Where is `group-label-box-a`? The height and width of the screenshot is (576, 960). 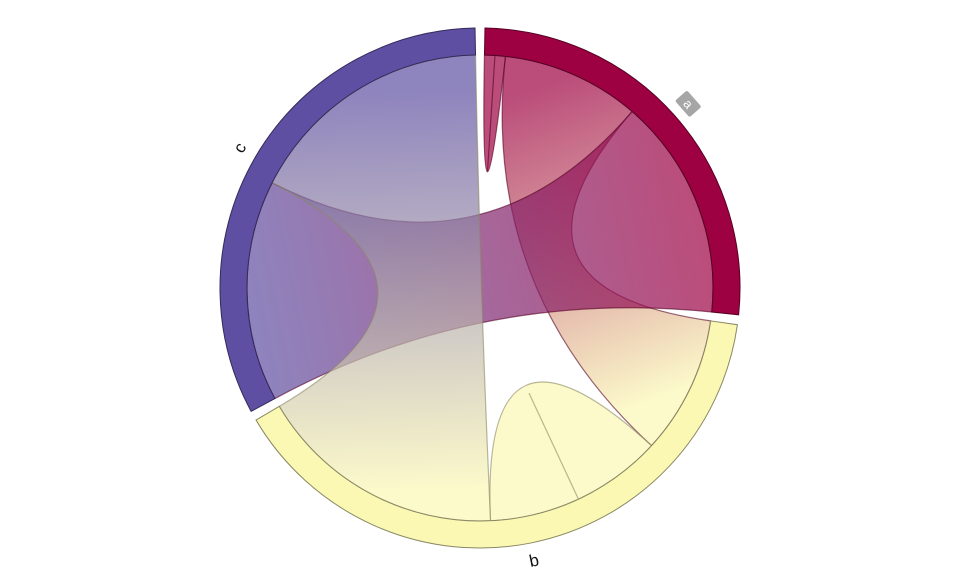 group-label-box-a is located at coordinates (688, 104).